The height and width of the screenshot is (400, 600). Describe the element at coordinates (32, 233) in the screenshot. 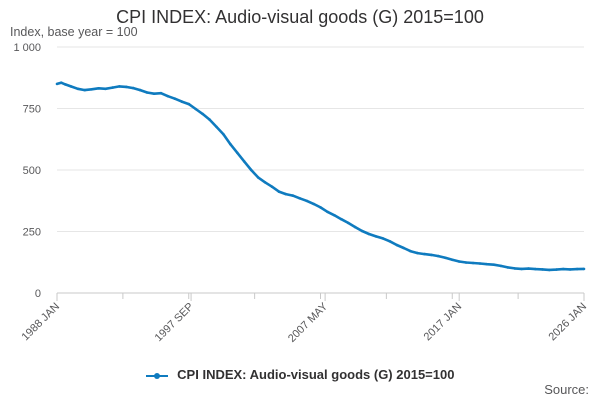

I see `y-tick-label: 250` at that location.